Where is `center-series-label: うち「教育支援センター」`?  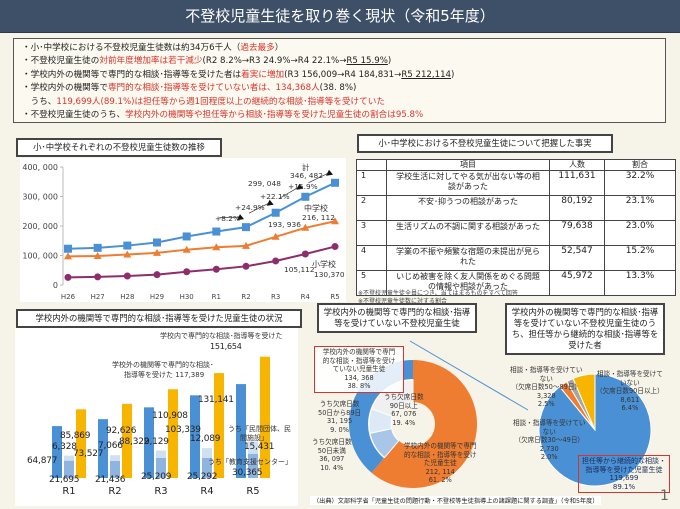
center-series-label: うち「教育支援センター」 is located at coordinates (250, 462).